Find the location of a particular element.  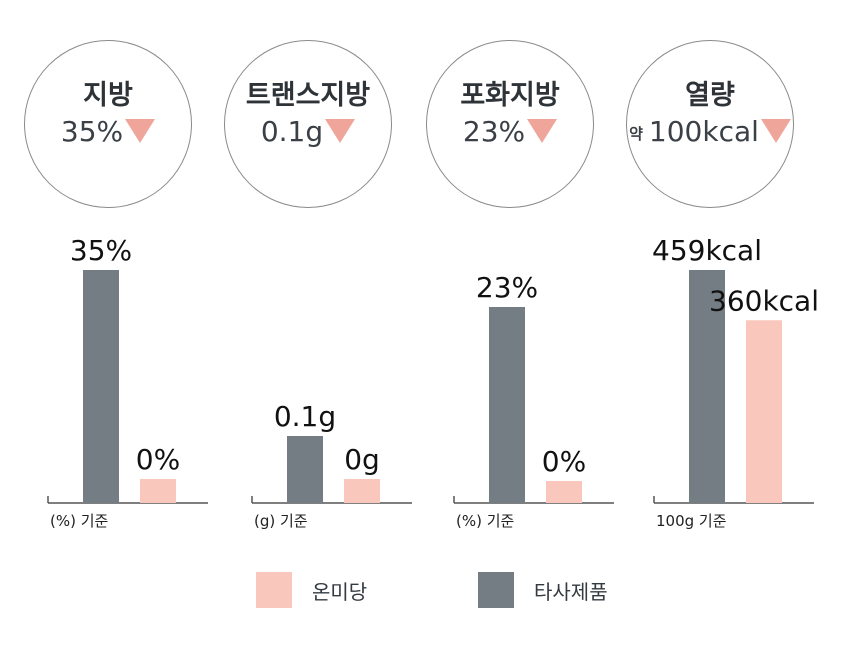

data-label-onmidang: 360kcal is located at coordinates (764, 300).